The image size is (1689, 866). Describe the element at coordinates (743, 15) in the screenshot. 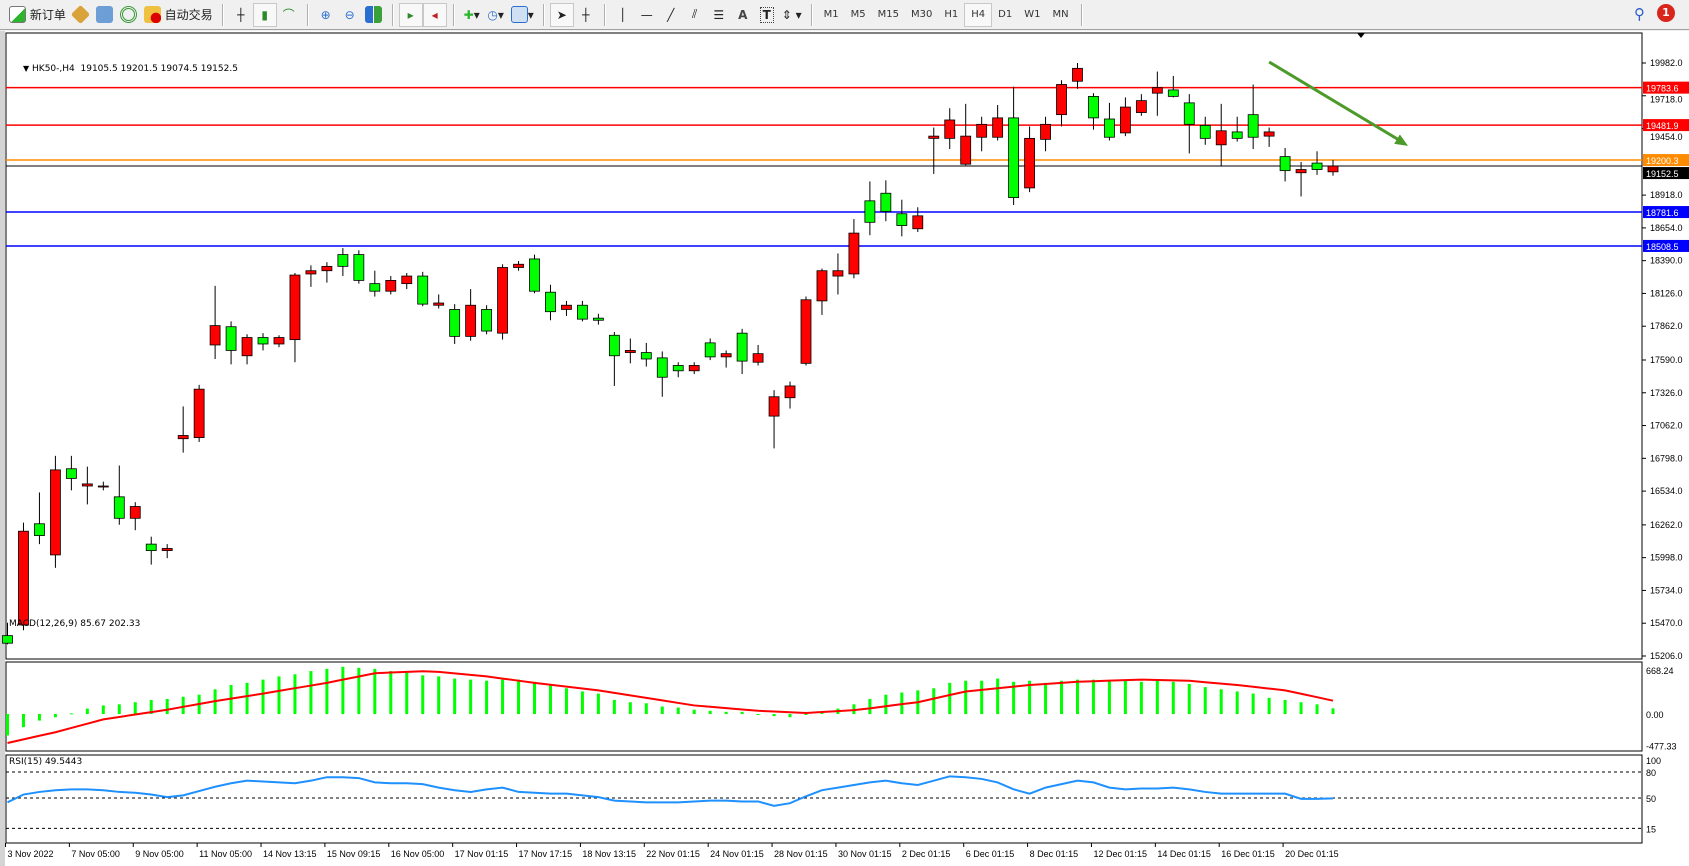

I see `text-button: A` at that location.